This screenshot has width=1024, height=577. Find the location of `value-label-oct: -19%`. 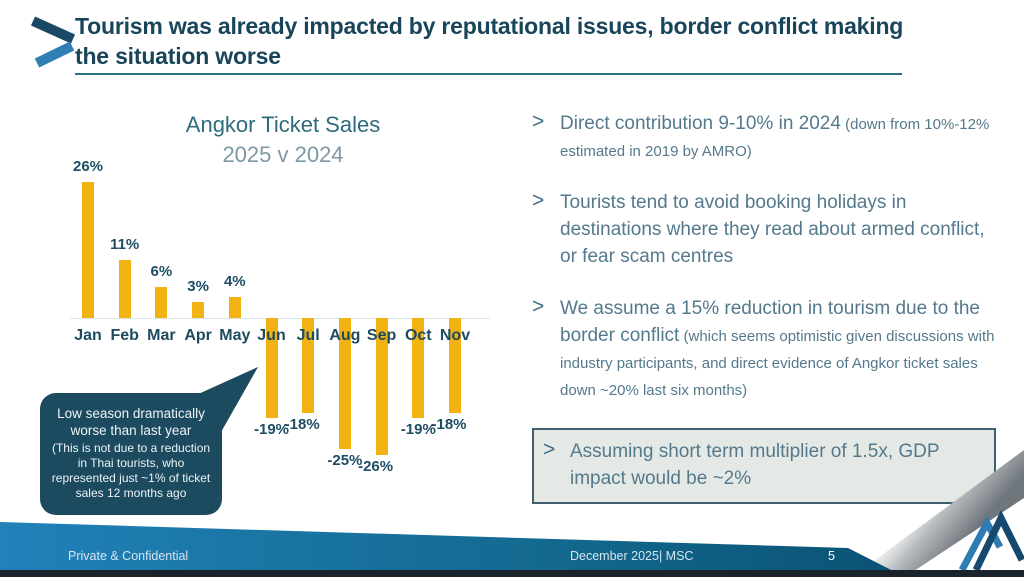

value-label-oct: -19% is located at coordinates (418, 429).